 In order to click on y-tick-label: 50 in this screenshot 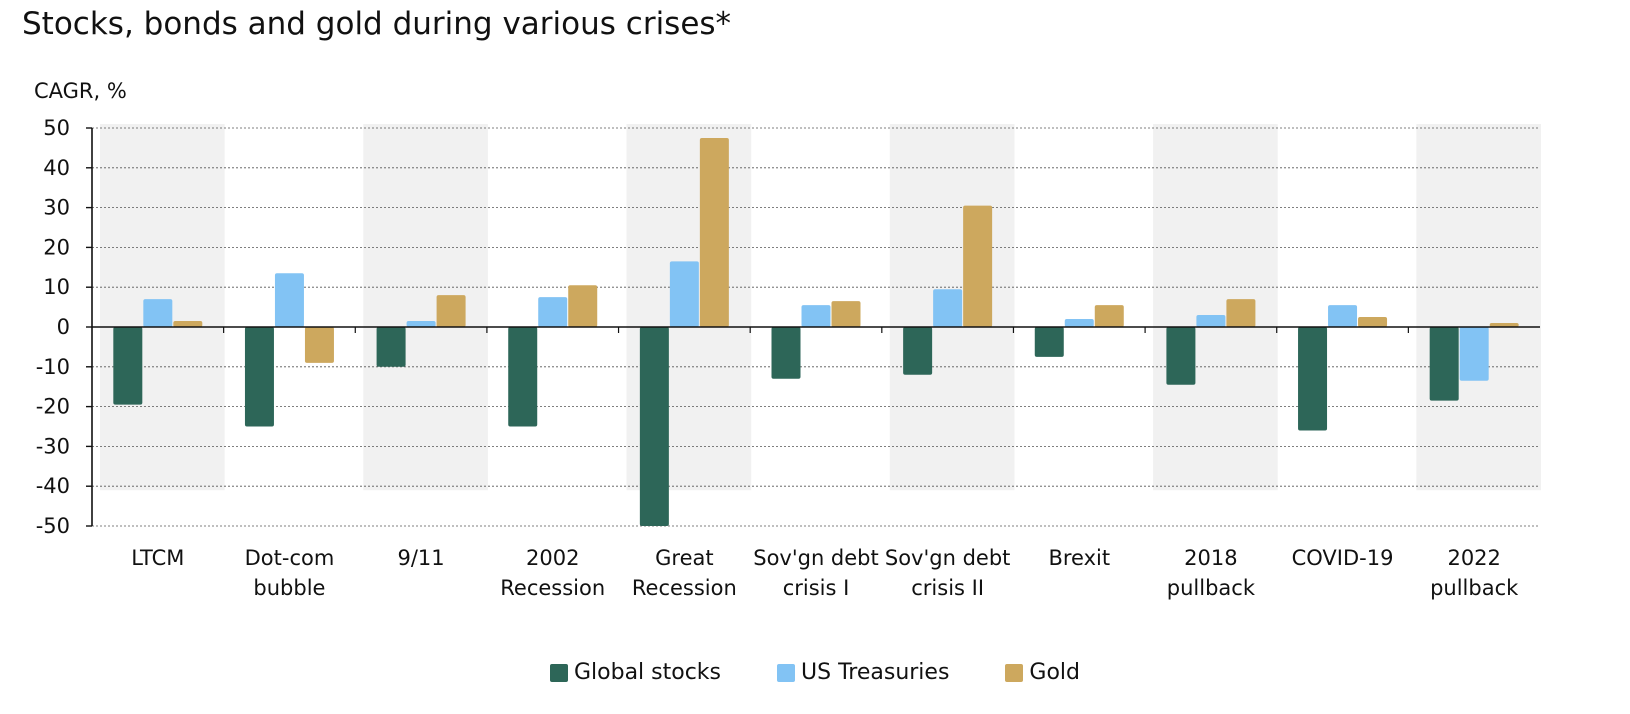, I will do `click(56, 128)`.